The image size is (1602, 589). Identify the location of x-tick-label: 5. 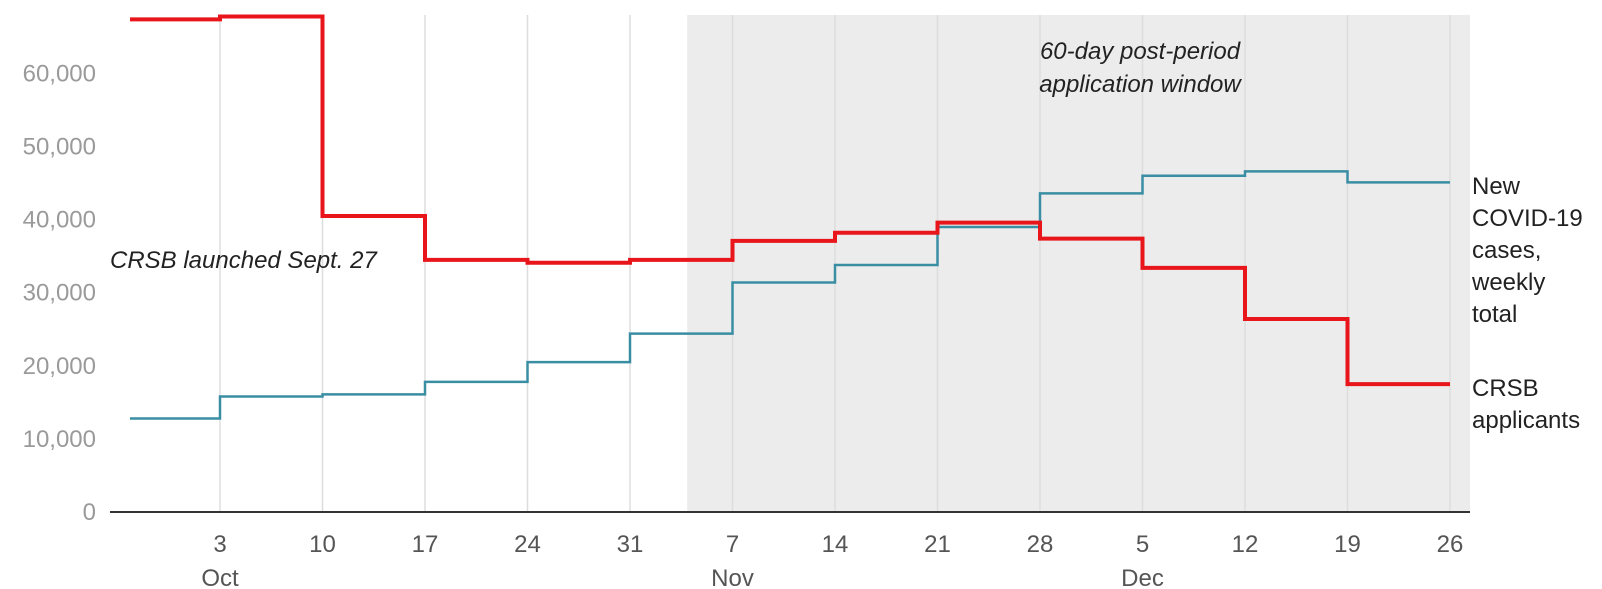
(1142, 544).